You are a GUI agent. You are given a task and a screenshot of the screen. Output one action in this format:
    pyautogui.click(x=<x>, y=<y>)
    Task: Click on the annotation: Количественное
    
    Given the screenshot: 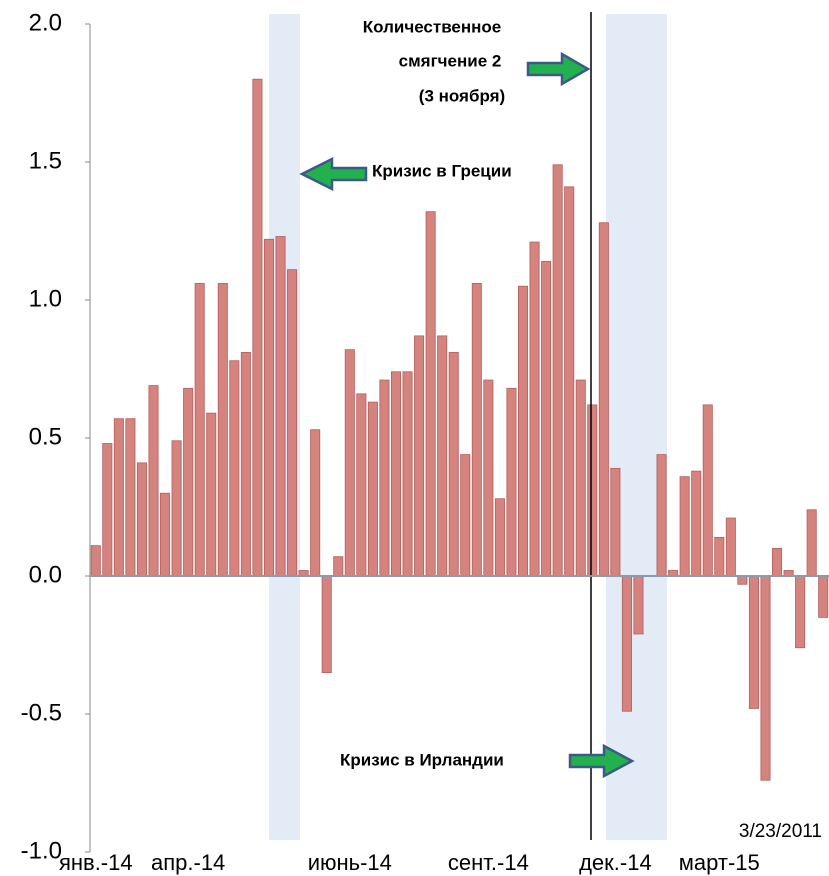 What is the action you would take?
    pyautogui.click(x=432, y=26)
    